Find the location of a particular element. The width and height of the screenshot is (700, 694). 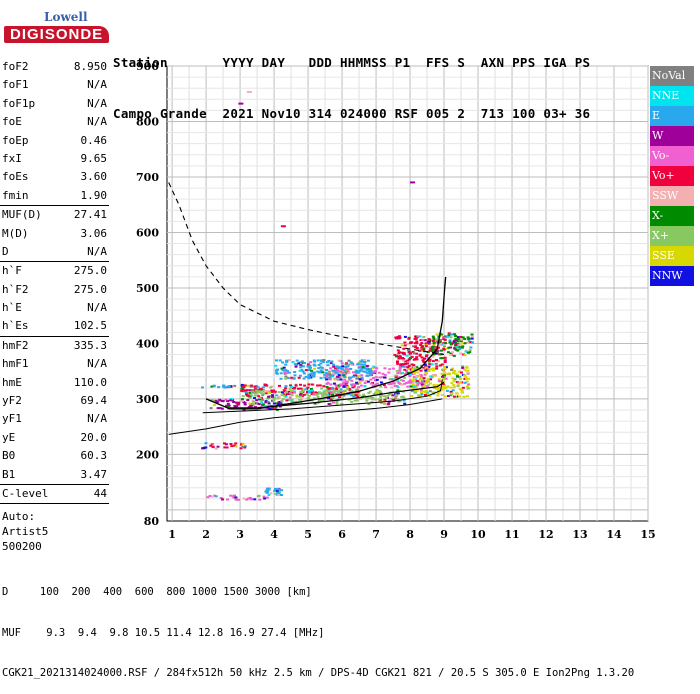

y-tick-label: 800 is located at coordinates (147, 121).